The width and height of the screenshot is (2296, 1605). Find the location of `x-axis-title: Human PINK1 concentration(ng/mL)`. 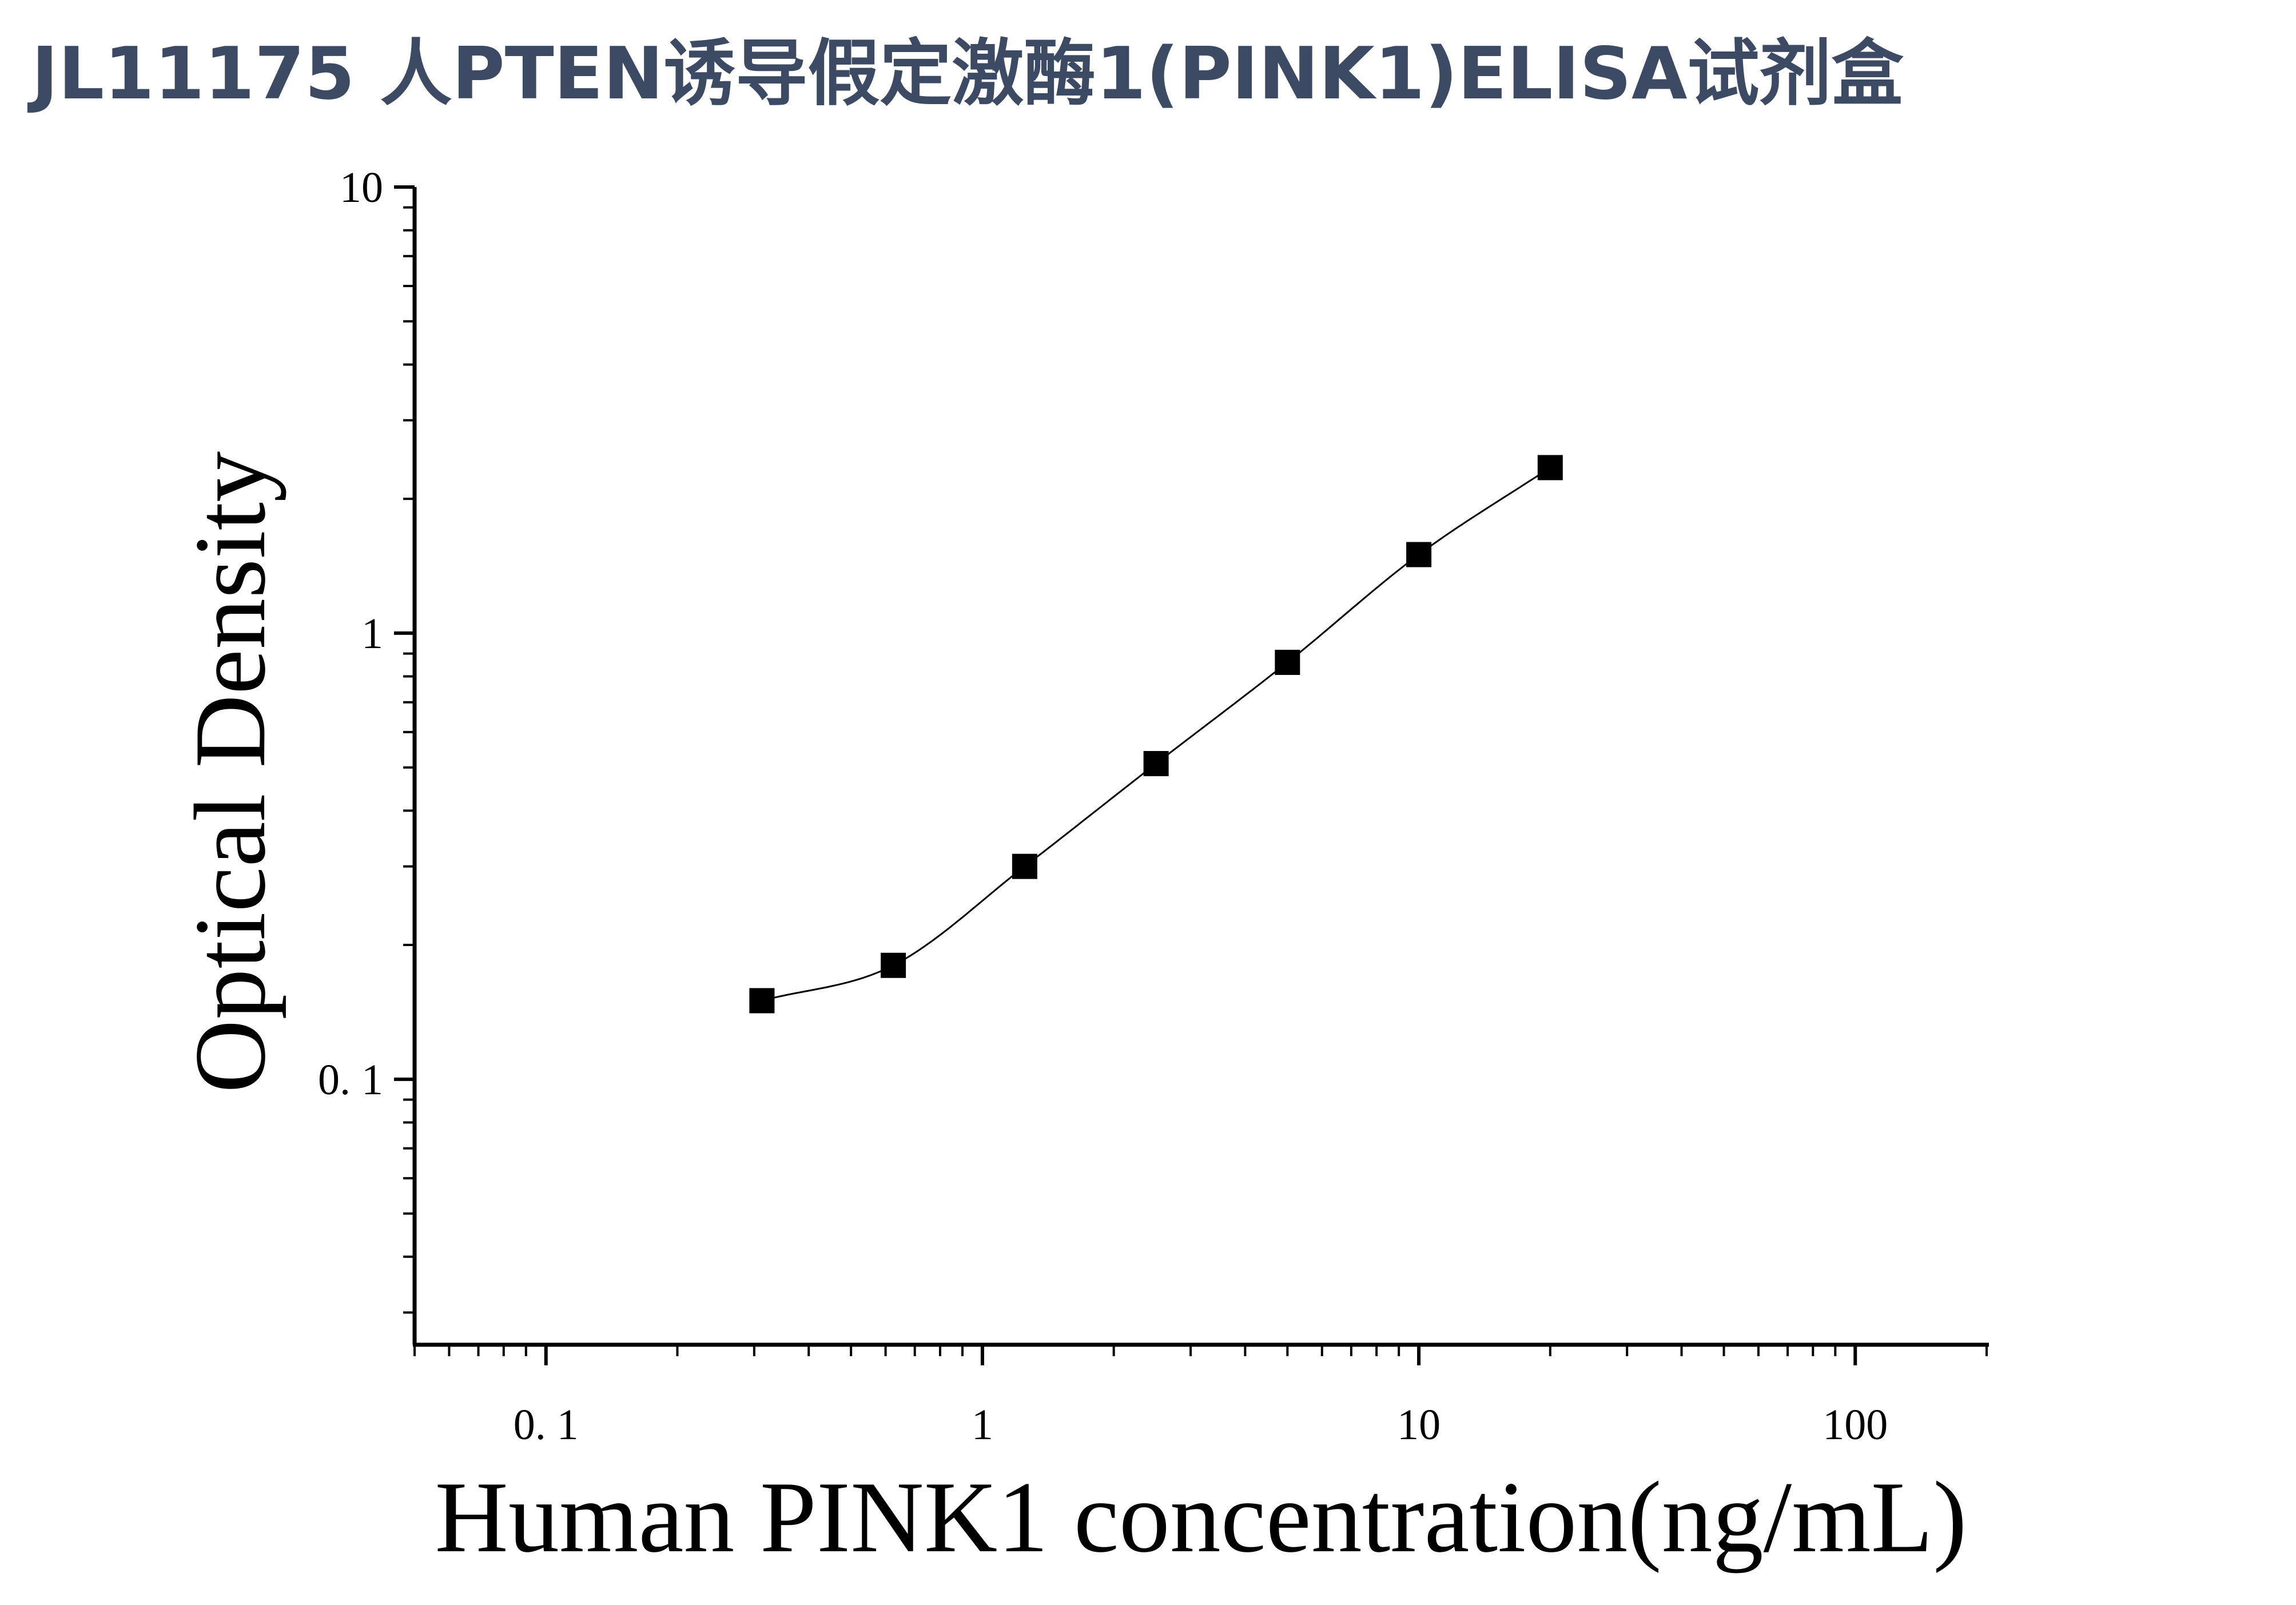

x-axis-title: Human PINK1 concentration(ng/mL) is located at coordinates (1201, 1517).